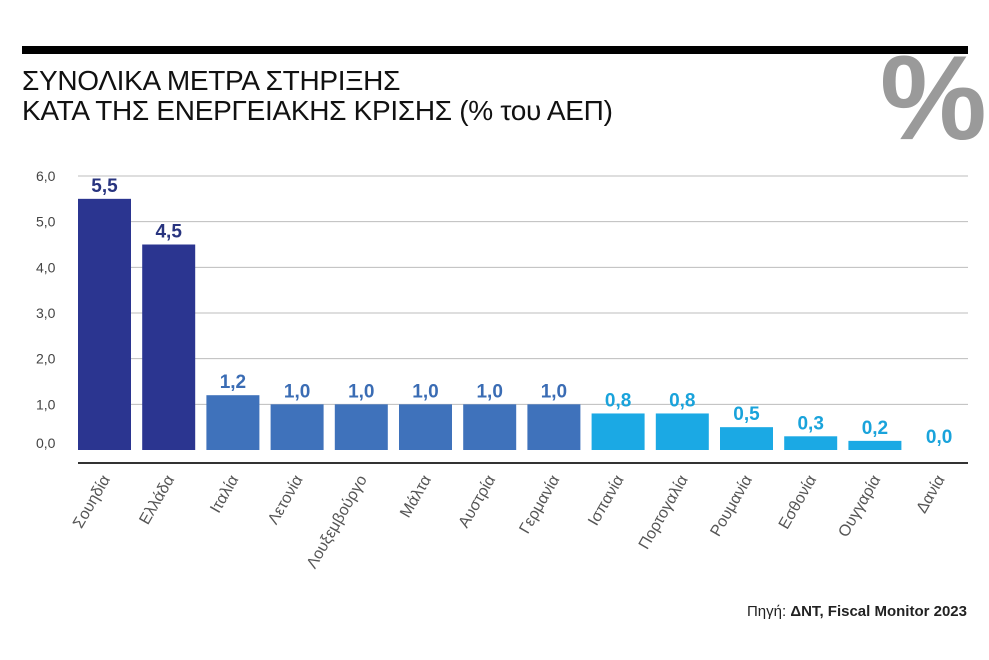  I want to click on y-axis-tick-labels: 0,0 1,0 2,0 3,0 4,0 5,0 6,0, so click(46, 309).